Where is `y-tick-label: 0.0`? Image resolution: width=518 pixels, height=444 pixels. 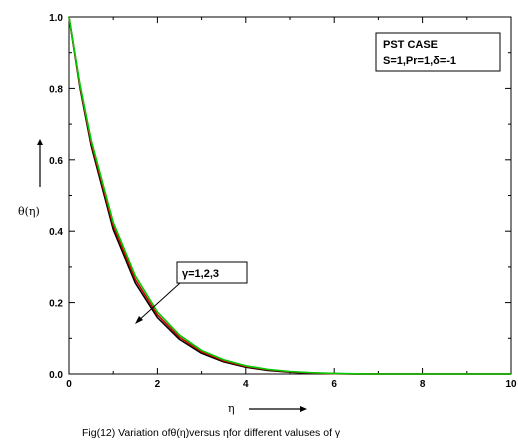
y-tick-label: 0.0 is located at coordinates (56, 375).